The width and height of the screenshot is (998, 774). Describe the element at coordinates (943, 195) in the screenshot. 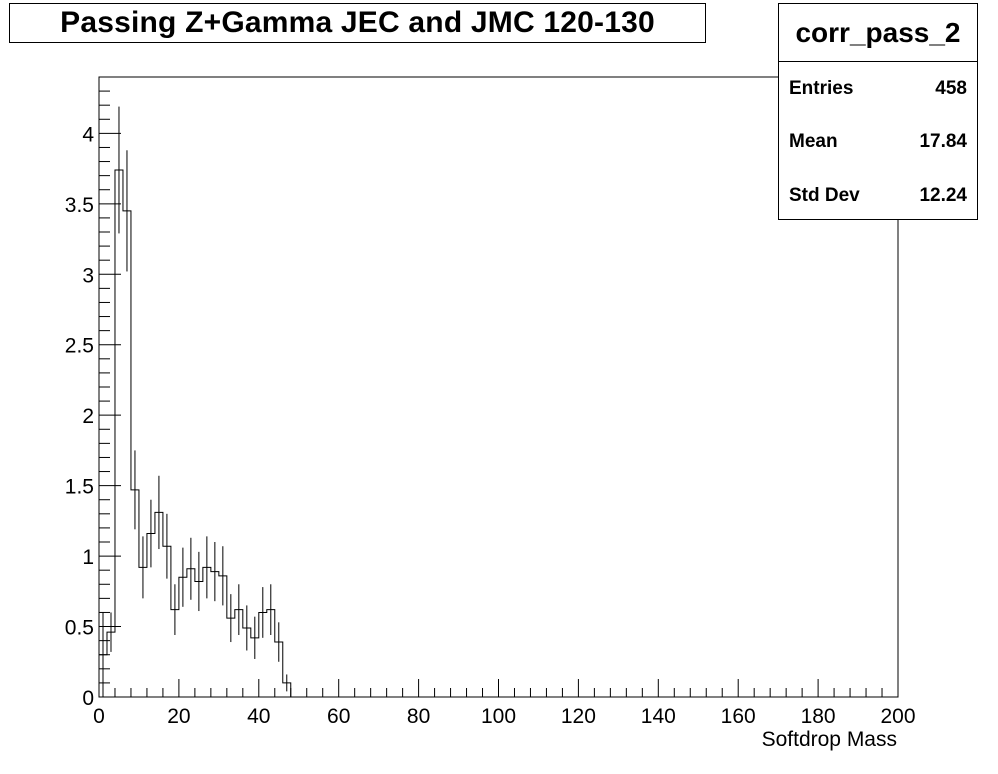

I see `stats-value: 12.24` at that location.